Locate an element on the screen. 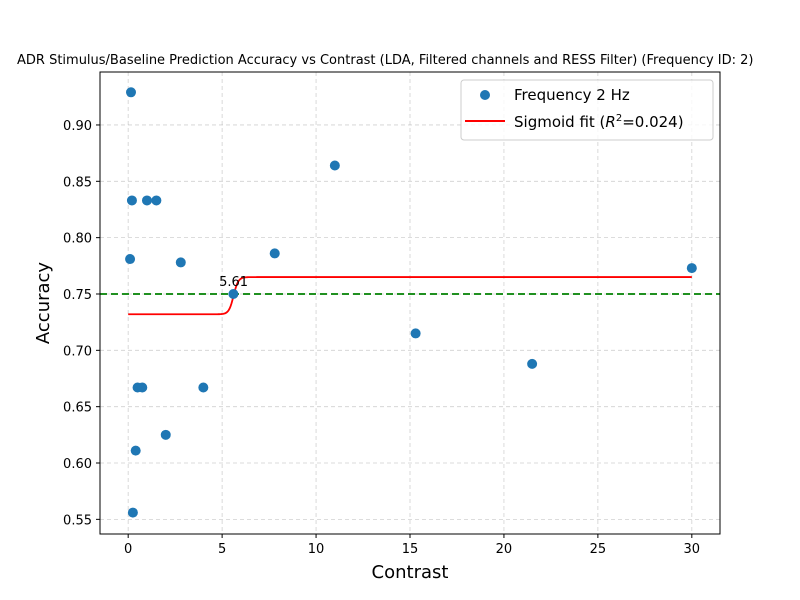  y-axis-label: Accuracy is located at coordinates (43, 303).